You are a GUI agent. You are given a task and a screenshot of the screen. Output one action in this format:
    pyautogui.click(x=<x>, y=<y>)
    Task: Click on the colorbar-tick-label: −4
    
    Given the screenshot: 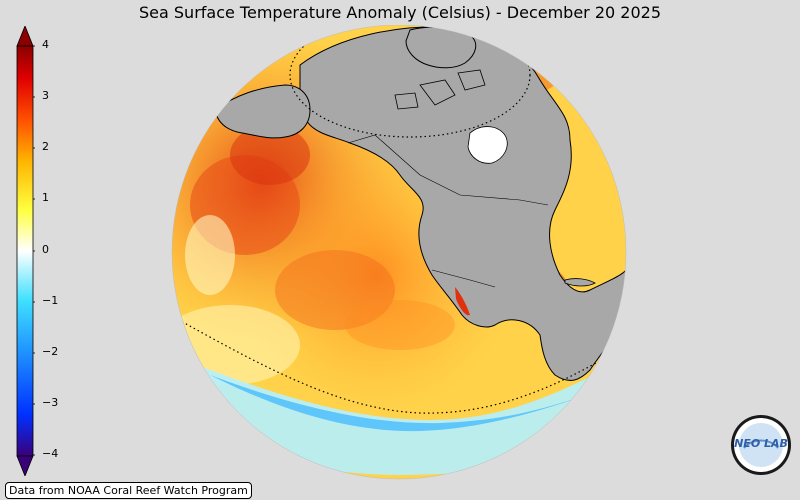 What is the action you would take?
    pyautogui.click(x=50, y=453)
    